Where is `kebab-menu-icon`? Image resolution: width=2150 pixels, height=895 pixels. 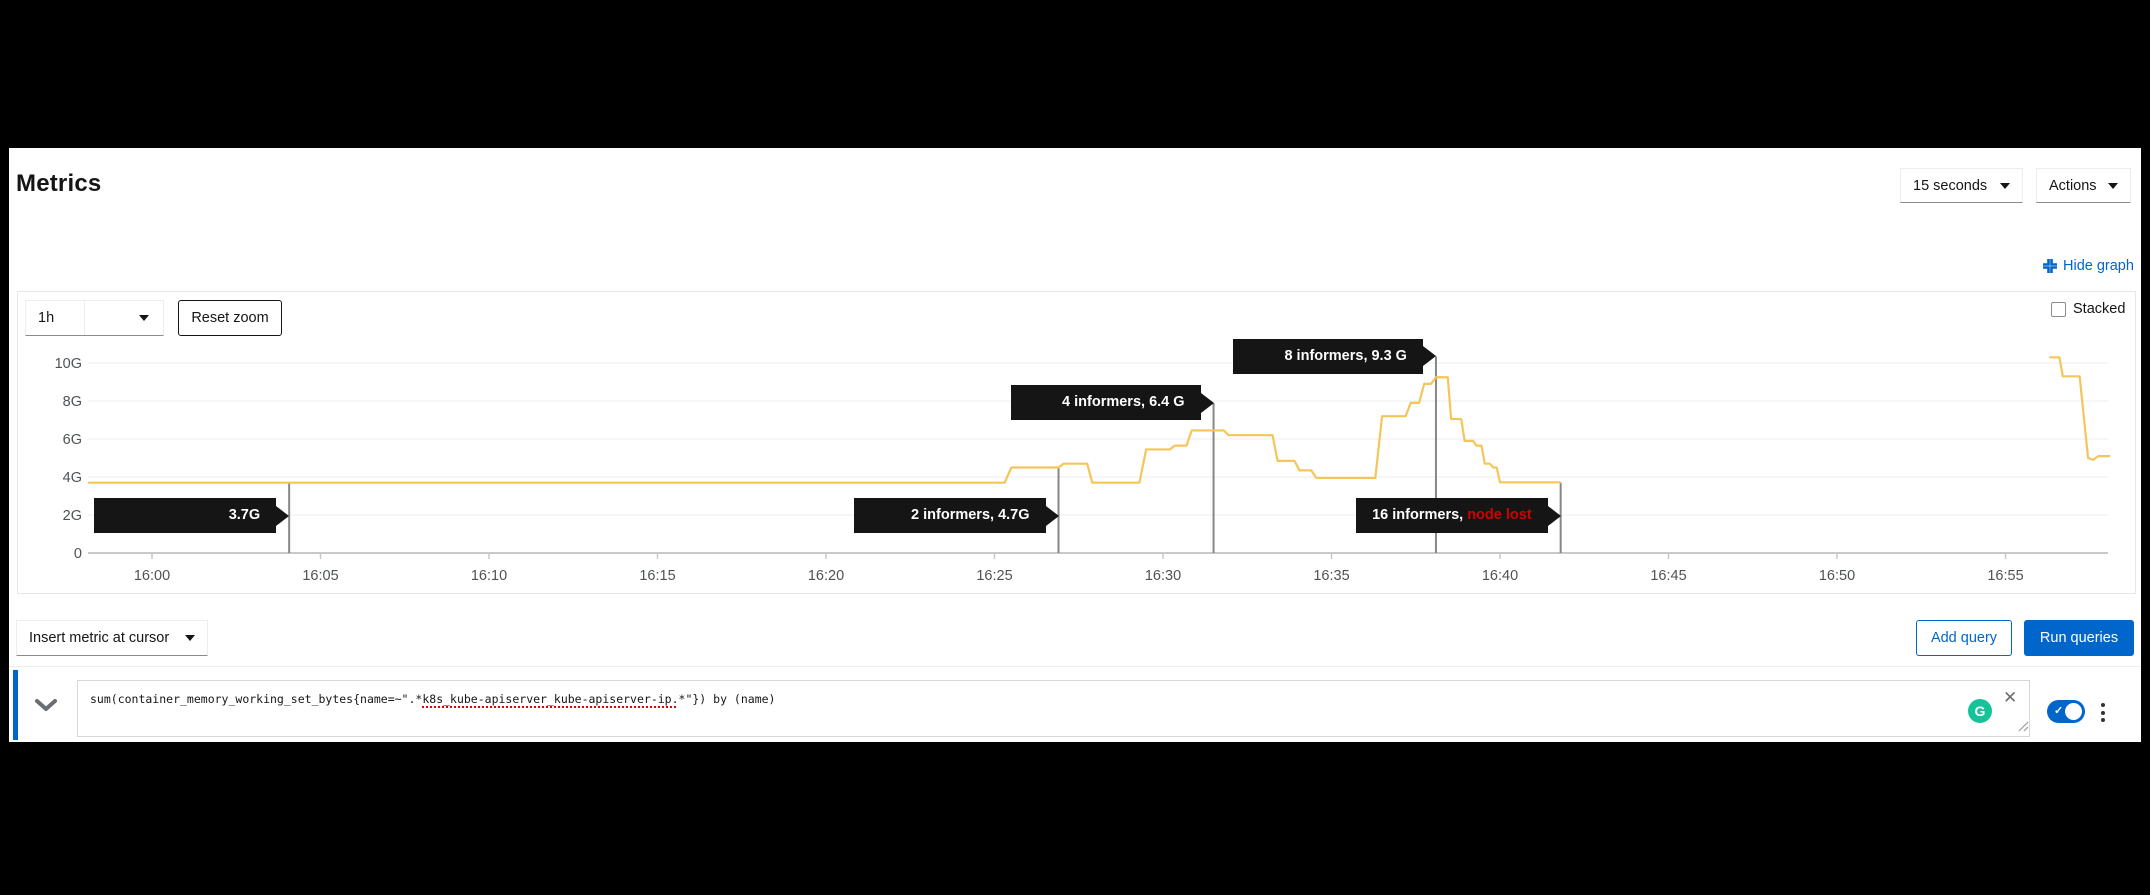
kebab-menu-icon is located at coordinates (2103, 712).